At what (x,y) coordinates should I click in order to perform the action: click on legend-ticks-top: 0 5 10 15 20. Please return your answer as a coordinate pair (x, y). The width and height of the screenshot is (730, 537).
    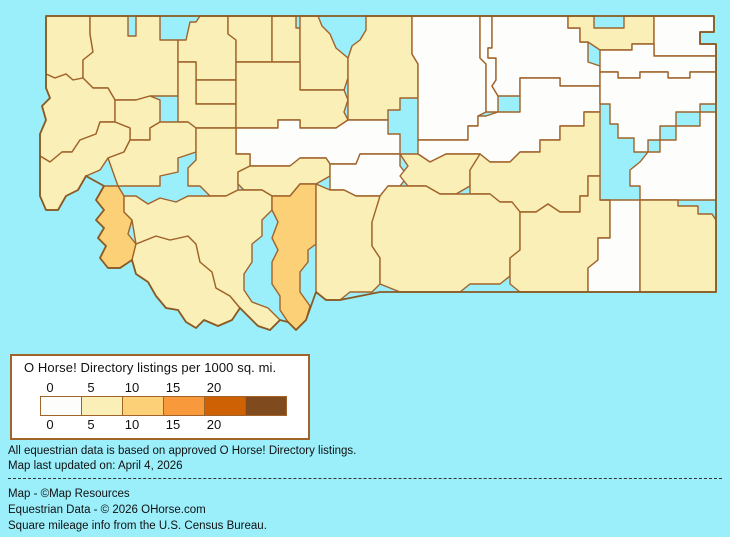
    Looking at the image, I should click on (162, 387).